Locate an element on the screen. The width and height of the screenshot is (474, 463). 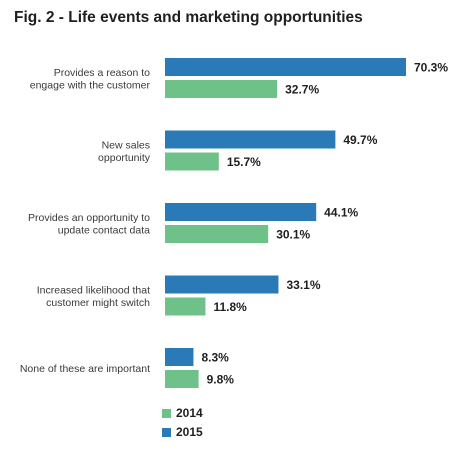
value-label-2014: 15.7% is located at coordinates (244, 162).